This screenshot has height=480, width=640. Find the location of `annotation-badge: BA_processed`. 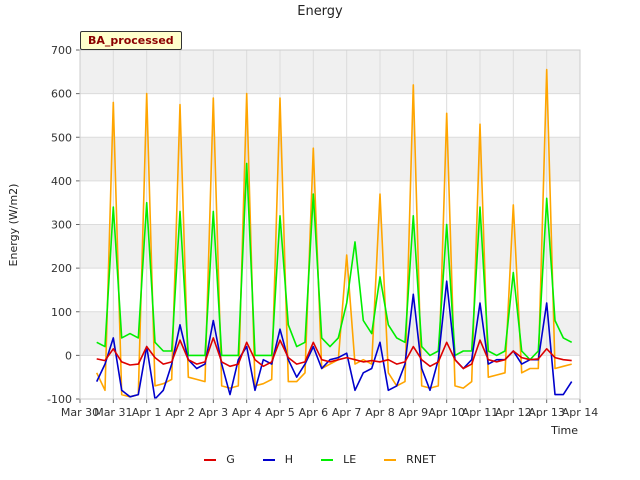

annotation-badge: BA_processed is located at coordinates (131, 40).